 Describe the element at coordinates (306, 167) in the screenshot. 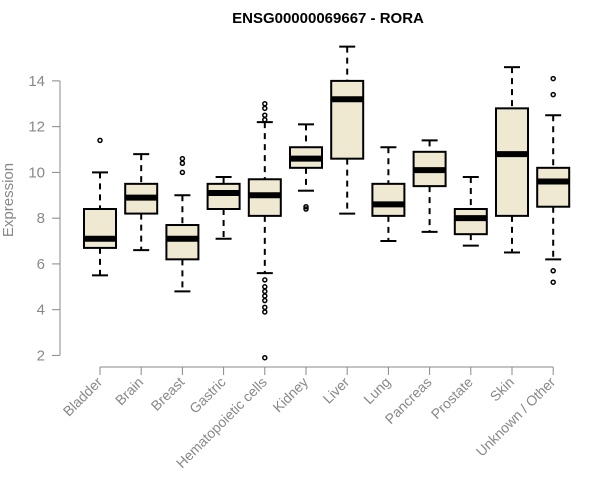

I see `box-kidney` at that location.